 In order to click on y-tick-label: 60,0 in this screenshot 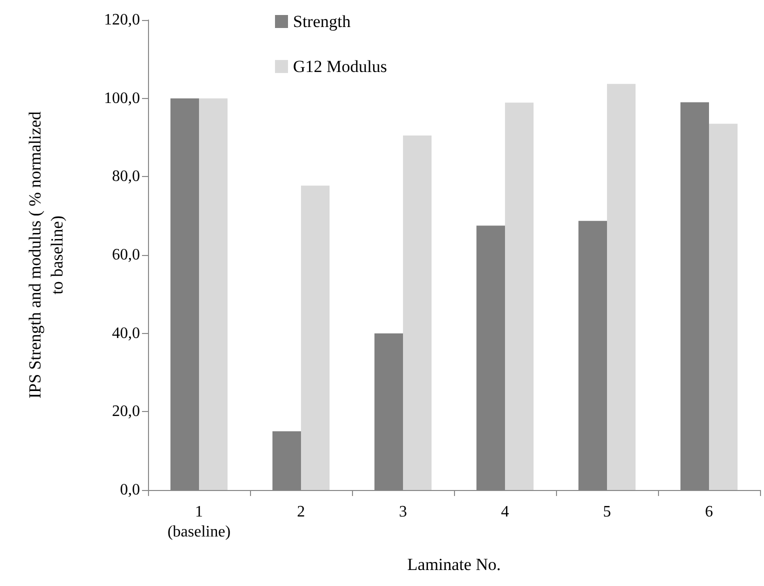, I will do `click(126, 255)`.